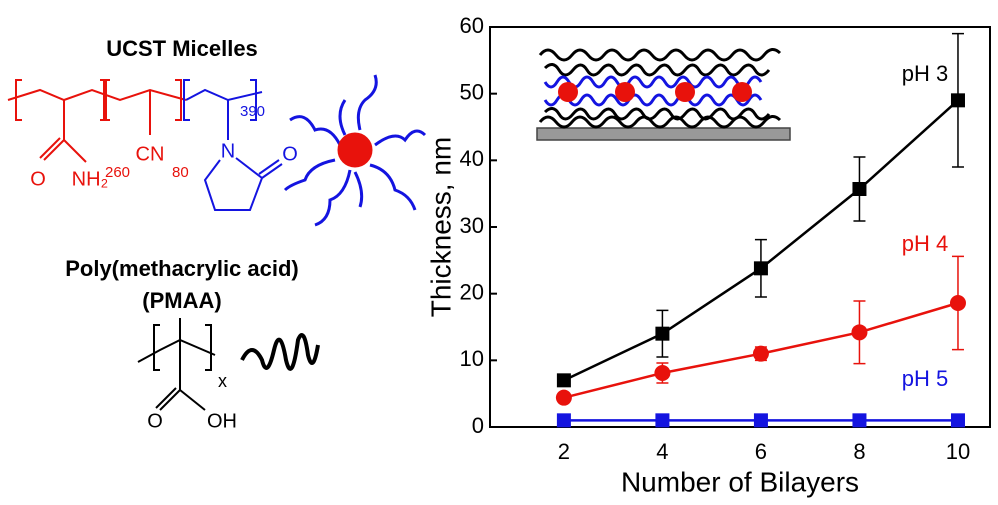 This screenshot has height=505, width=998. Describe the element at coordinates (925, 378) in the screenshot. I see `series-label: pH 5` at that location.